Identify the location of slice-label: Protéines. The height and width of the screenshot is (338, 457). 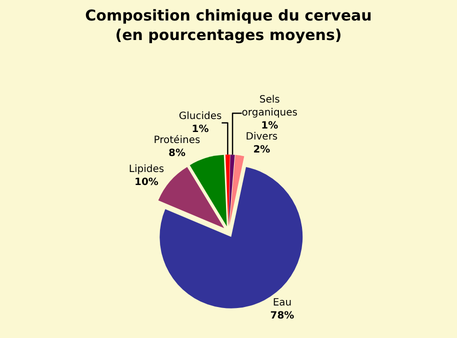
(177, 140).